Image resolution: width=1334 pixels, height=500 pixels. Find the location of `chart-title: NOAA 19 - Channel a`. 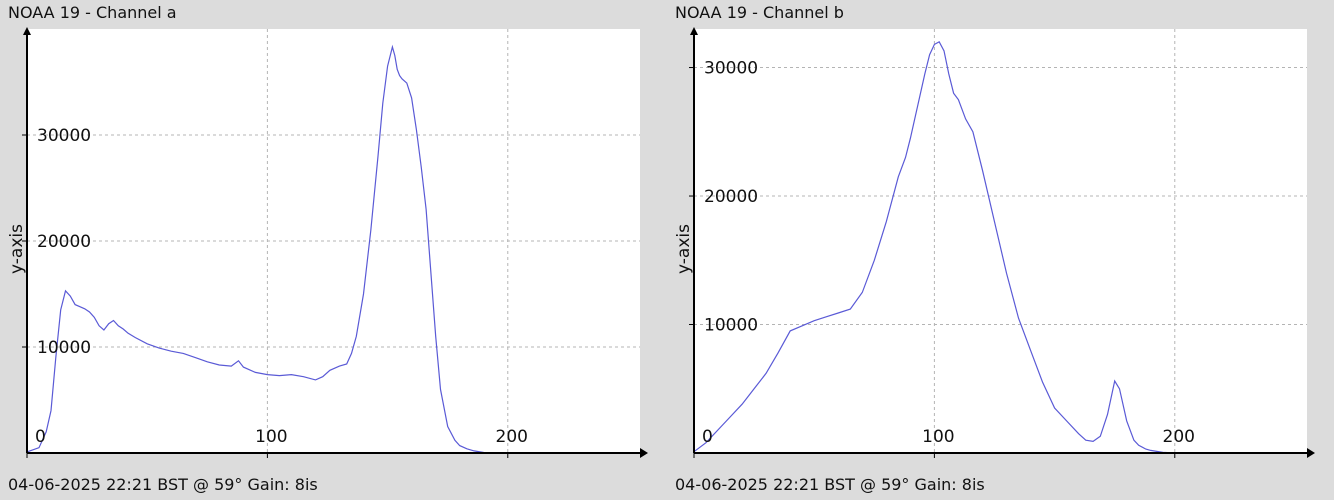

chart-title: NOAA 19 - Channel a is located at coordinates (92, 12).